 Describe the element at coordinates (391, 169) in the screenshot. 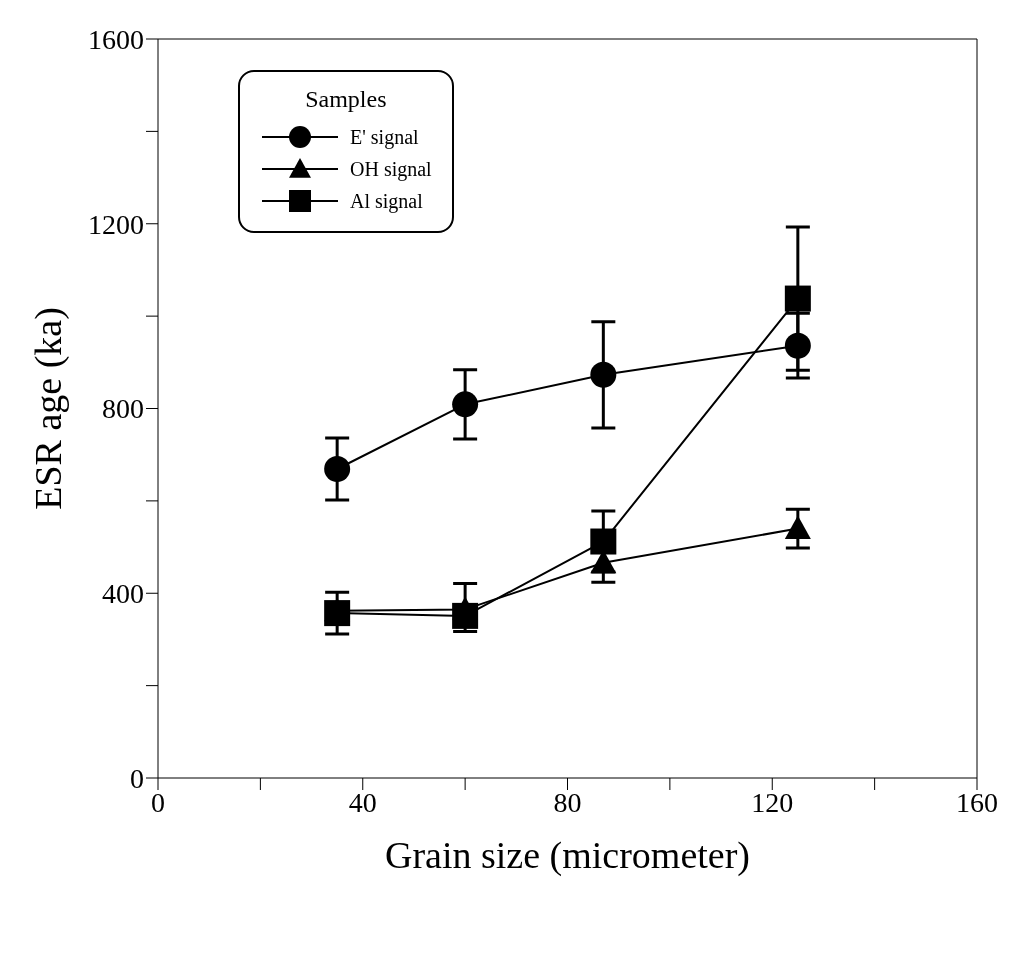

I see `legend-label: OH signal` at that location.